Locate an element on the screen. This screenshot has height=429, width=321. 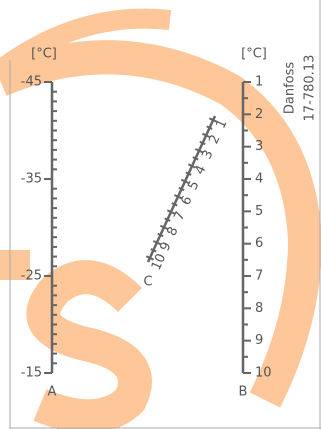
code: 17-780.13 is located at coordinates (310, 88).